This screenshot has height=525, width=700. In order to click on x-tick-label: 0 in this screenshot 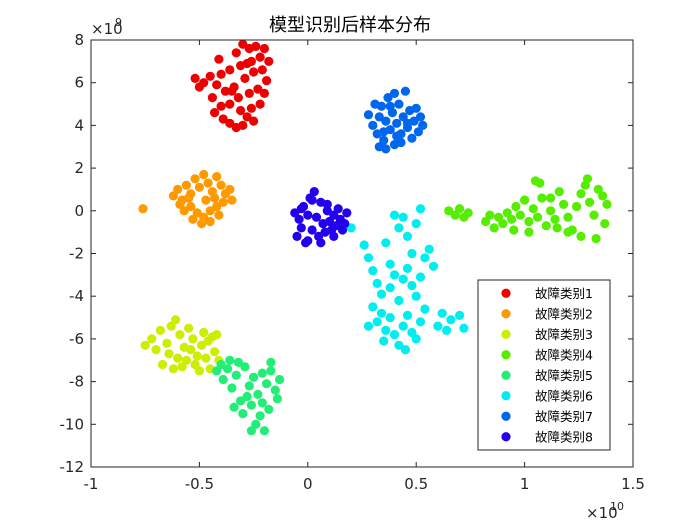, I will do `click(308, 484)`.